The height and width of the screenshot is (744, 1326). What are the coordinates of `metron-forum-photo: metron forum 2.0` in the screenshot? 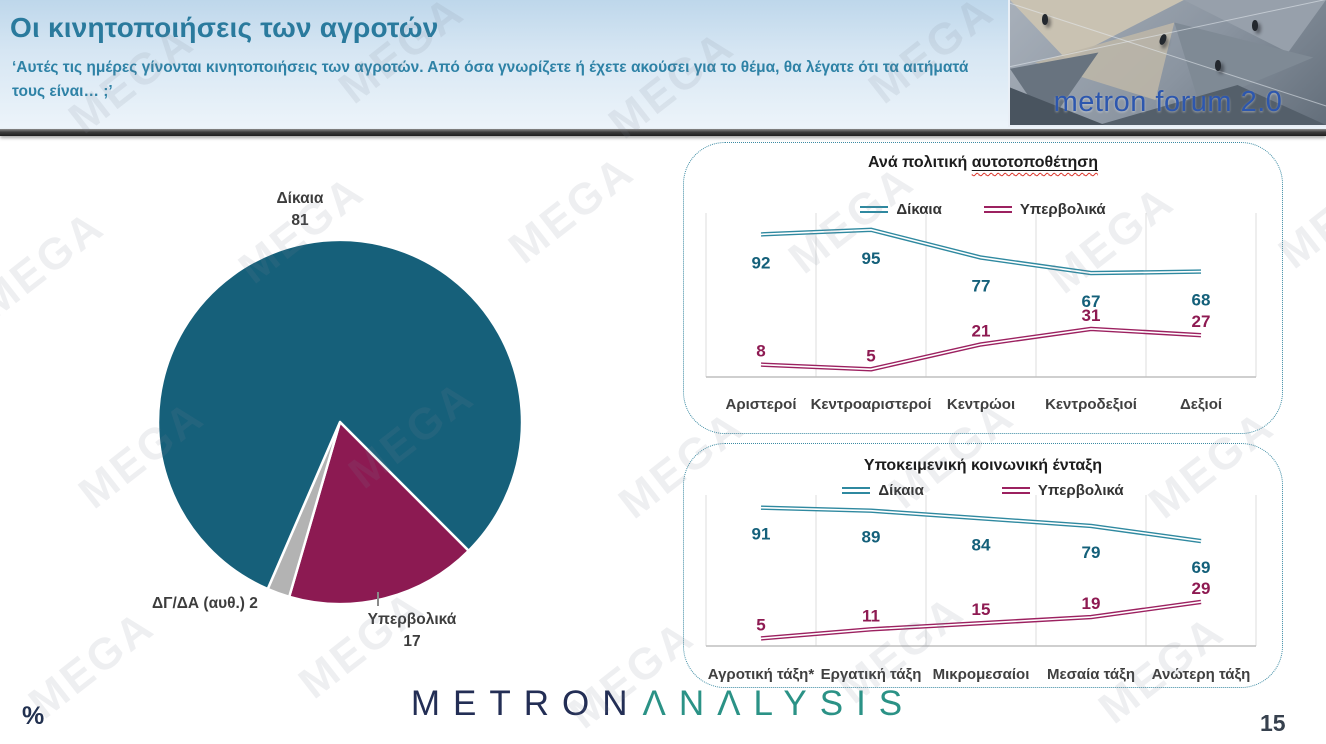 It's located at (1167, 63).